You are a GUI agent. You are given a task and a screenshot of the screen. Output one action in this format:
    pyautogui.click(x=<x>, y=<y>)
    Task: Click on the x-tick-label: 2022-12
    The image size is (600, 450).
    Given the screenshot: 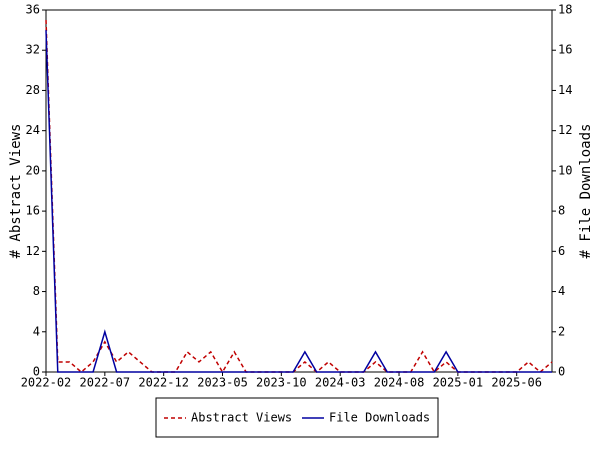 What is the action you would take?
    pyautogui.click(x=163, y=383)
    